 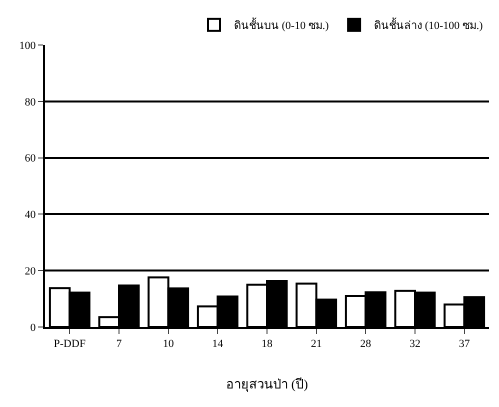 What do you see at coordinates (282, 24) in the screenshot?
I see `legend-label: ดินชั้นบน (0-10 ซม.)` at bounding box center [282, 24].